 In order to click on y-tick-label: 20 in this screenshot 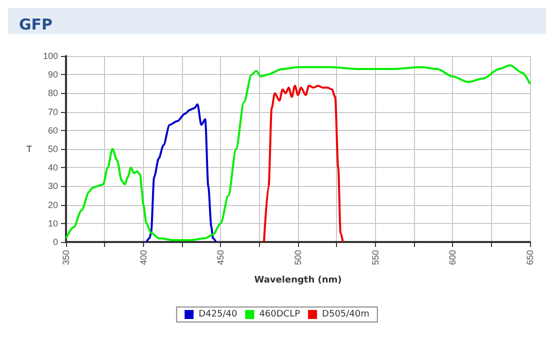, I will do `click(53, 205)`.